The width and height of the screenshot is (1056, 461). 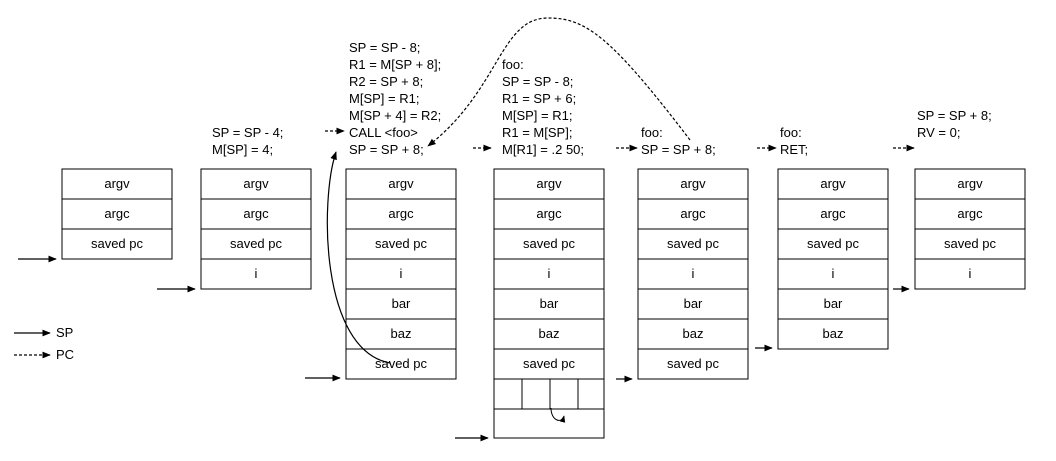 I want to click on code-line: M[R1] = .2 50;, so click(x=543, y=149).